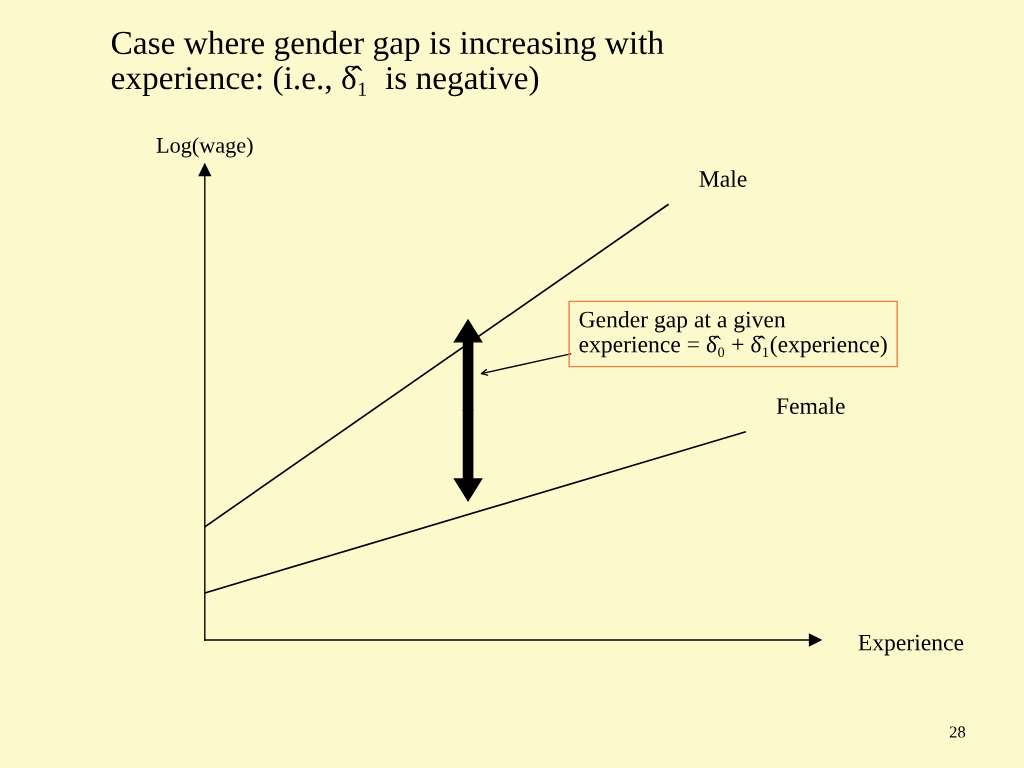  I want to click on x-axis-title: Experience, so click(911, 645).